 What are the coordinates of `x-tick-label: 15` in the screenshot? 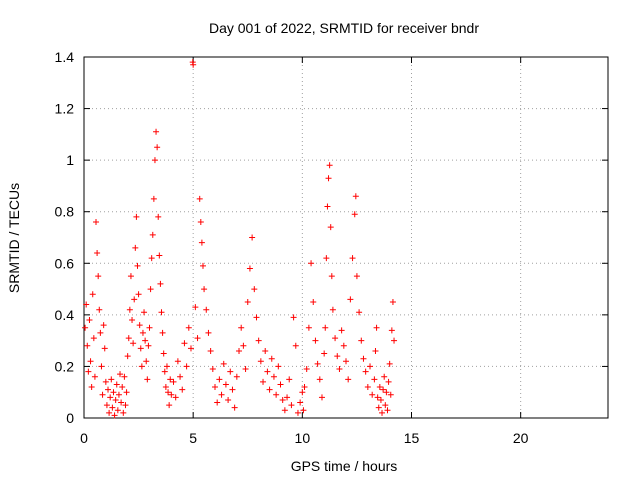 It's located at (412, 438).